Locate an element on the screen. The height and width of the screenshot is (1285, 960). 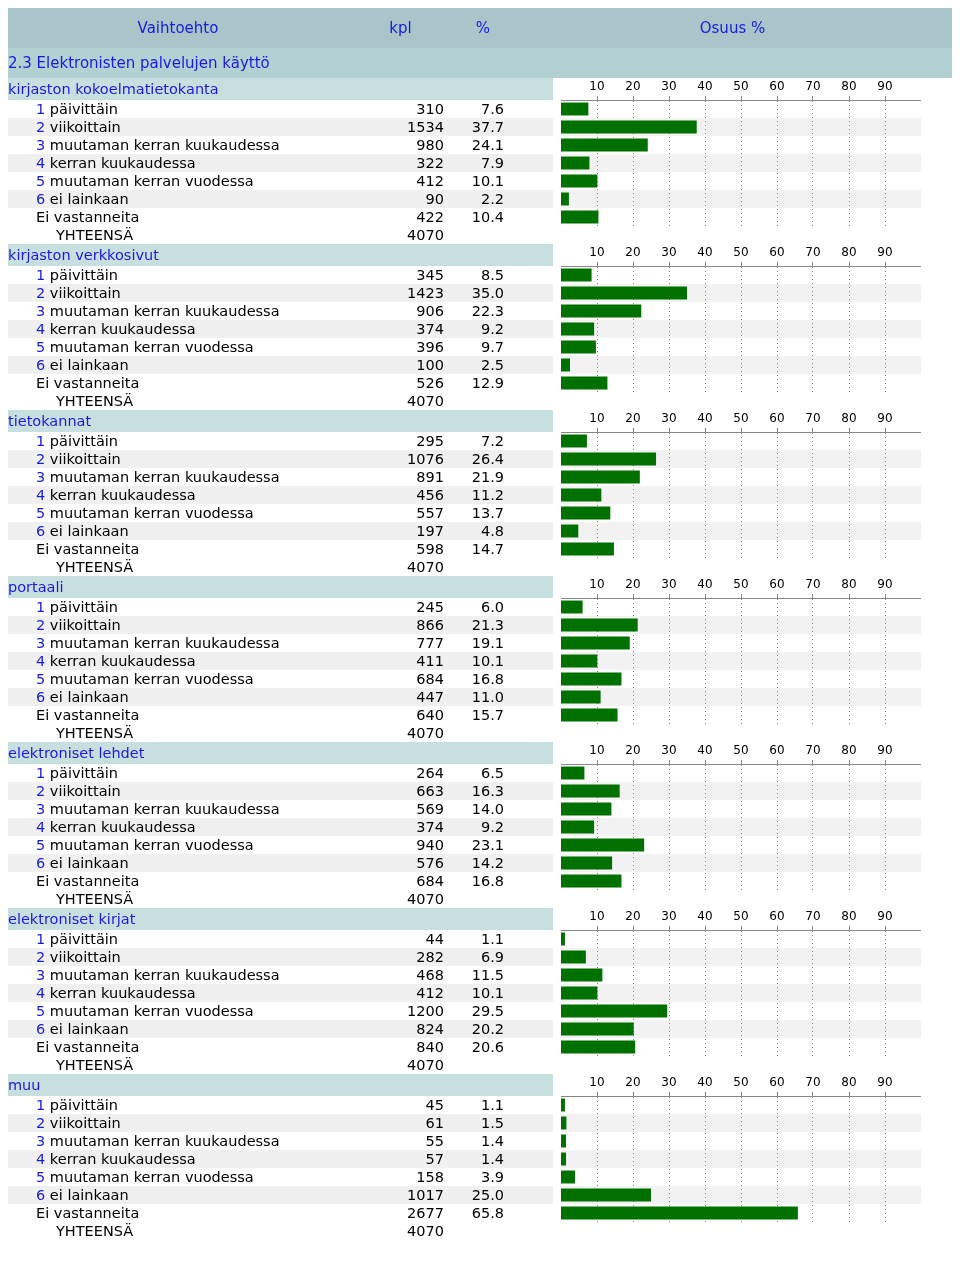
data-label: 1.1 is located at coordinates (492, 939).